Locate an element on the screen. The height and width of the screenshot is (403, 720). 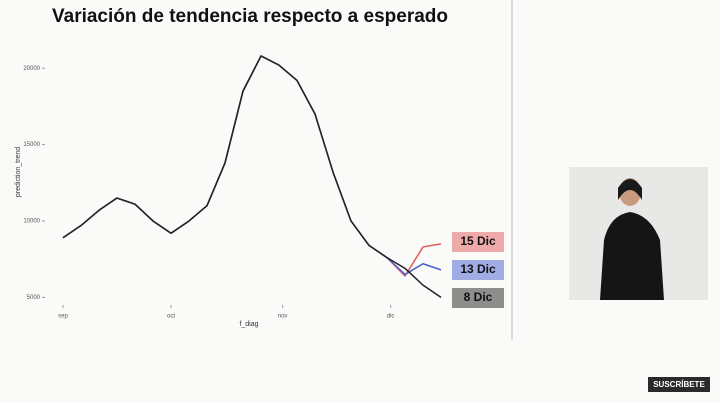
interpreter-video is located at coordinates (638, 233).